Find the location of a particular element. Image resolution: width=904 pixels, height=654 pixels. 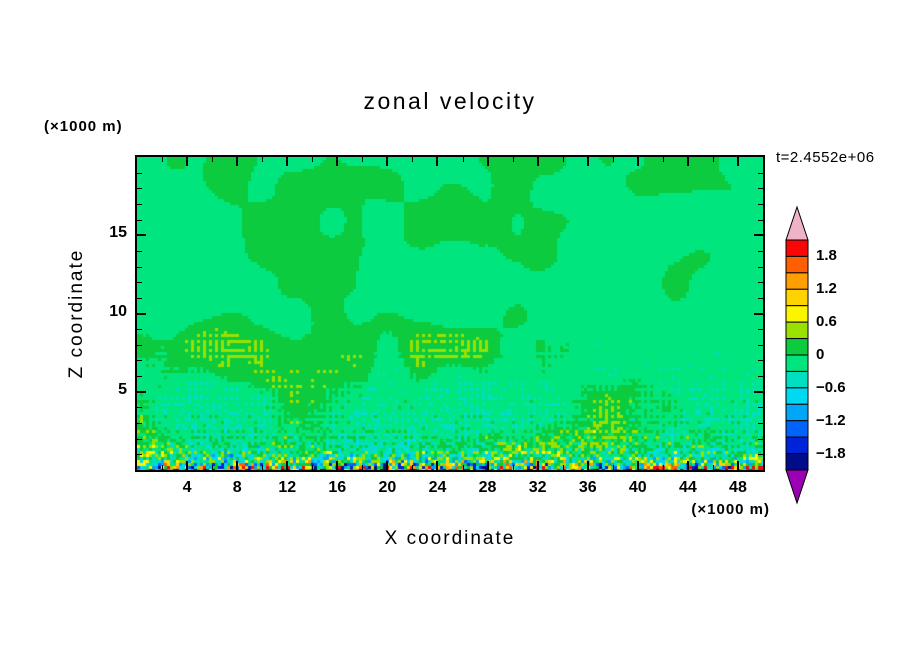

x-tick-label: 4 is located at coordinates (187, 487).